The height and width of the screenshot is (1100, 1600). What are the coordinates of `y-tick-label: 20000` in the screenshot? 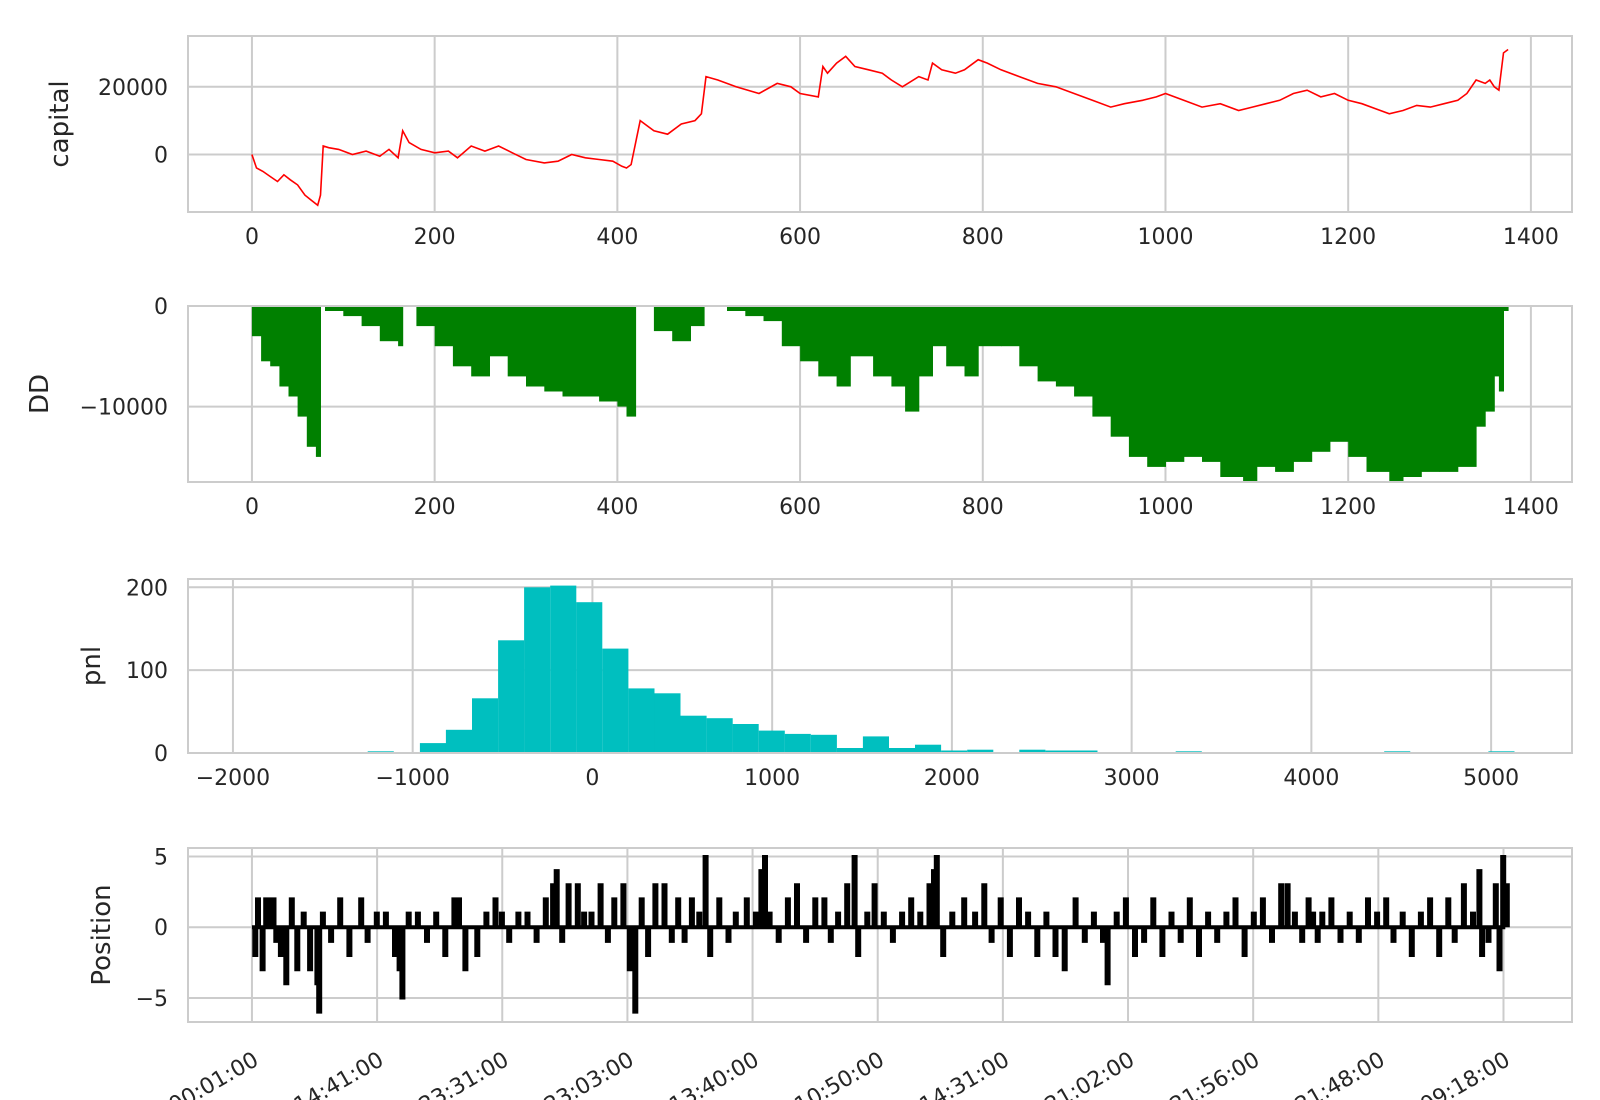 It's located at (133, 88).